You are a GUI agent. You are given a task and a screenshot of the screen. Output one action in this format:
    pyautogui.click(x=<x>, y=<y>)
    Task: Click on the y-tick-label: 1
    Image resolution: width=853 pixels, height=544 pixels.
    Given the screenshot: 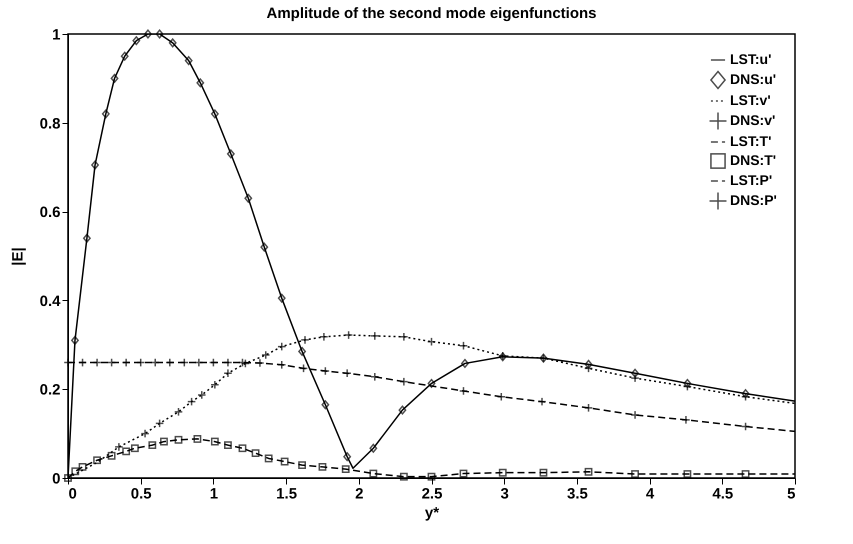 What is the action you would take?
    pyautogui.click(x=56, y=35)
    